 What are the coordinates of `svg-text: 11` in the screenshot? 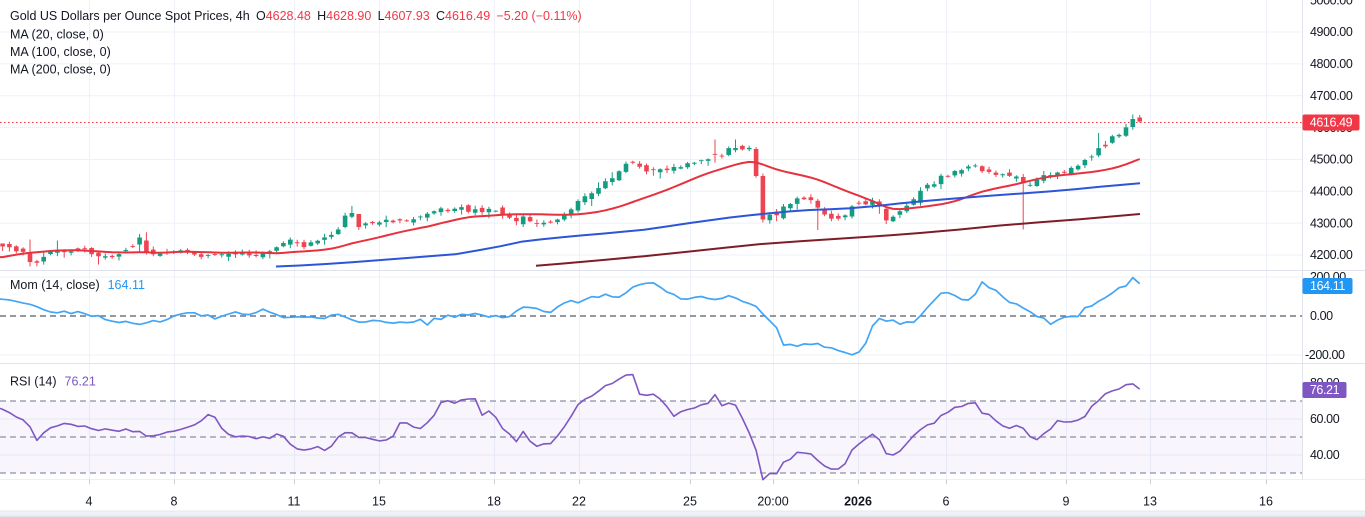 It's located at (294, 502).